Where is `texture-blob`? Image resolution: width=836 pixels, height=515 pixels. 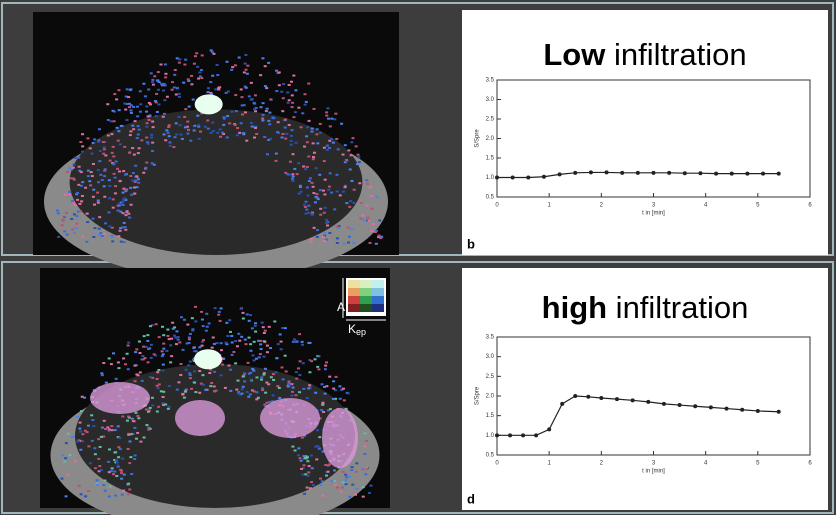 texture-blob is located at coordinates (120, 398).